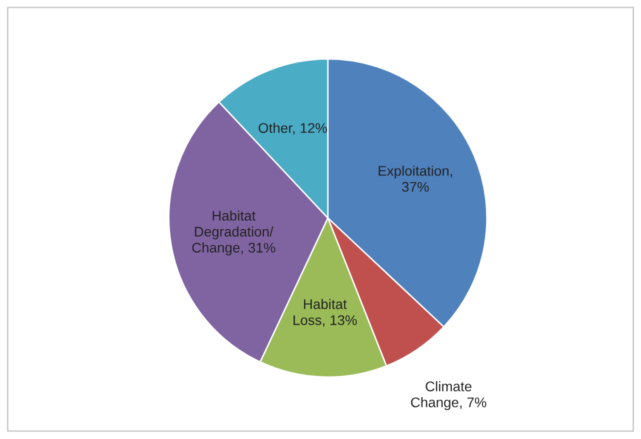 This screenshot has height=439, width=641. I want to click on slice-label: Exploitation, 37%, so click(415, 179).